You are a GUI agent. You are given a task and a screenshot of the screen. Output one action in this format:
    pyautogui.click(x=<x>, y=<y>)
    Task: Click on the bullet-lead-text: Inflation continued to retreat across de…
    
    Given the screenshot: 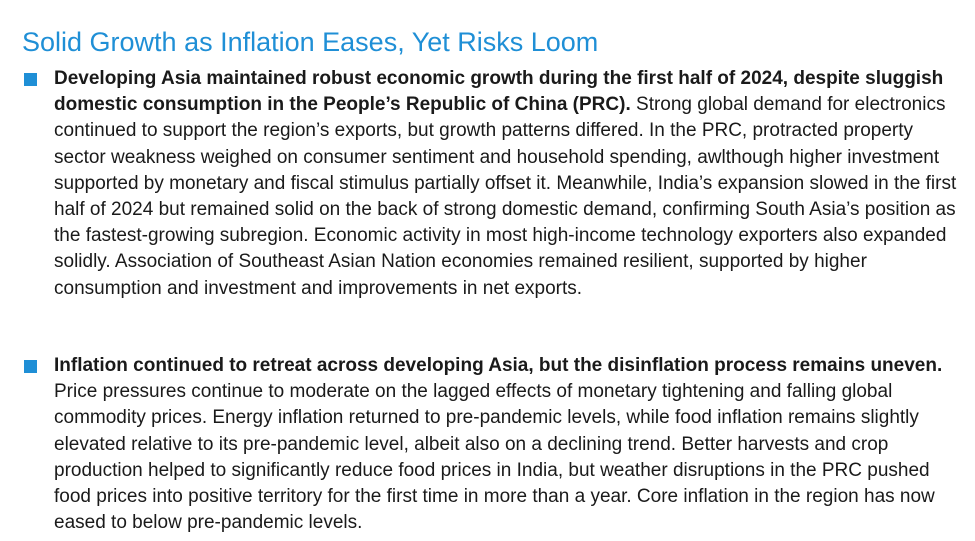 What is the action you would take?
    pyautogui.click(x=498, y=365)
    